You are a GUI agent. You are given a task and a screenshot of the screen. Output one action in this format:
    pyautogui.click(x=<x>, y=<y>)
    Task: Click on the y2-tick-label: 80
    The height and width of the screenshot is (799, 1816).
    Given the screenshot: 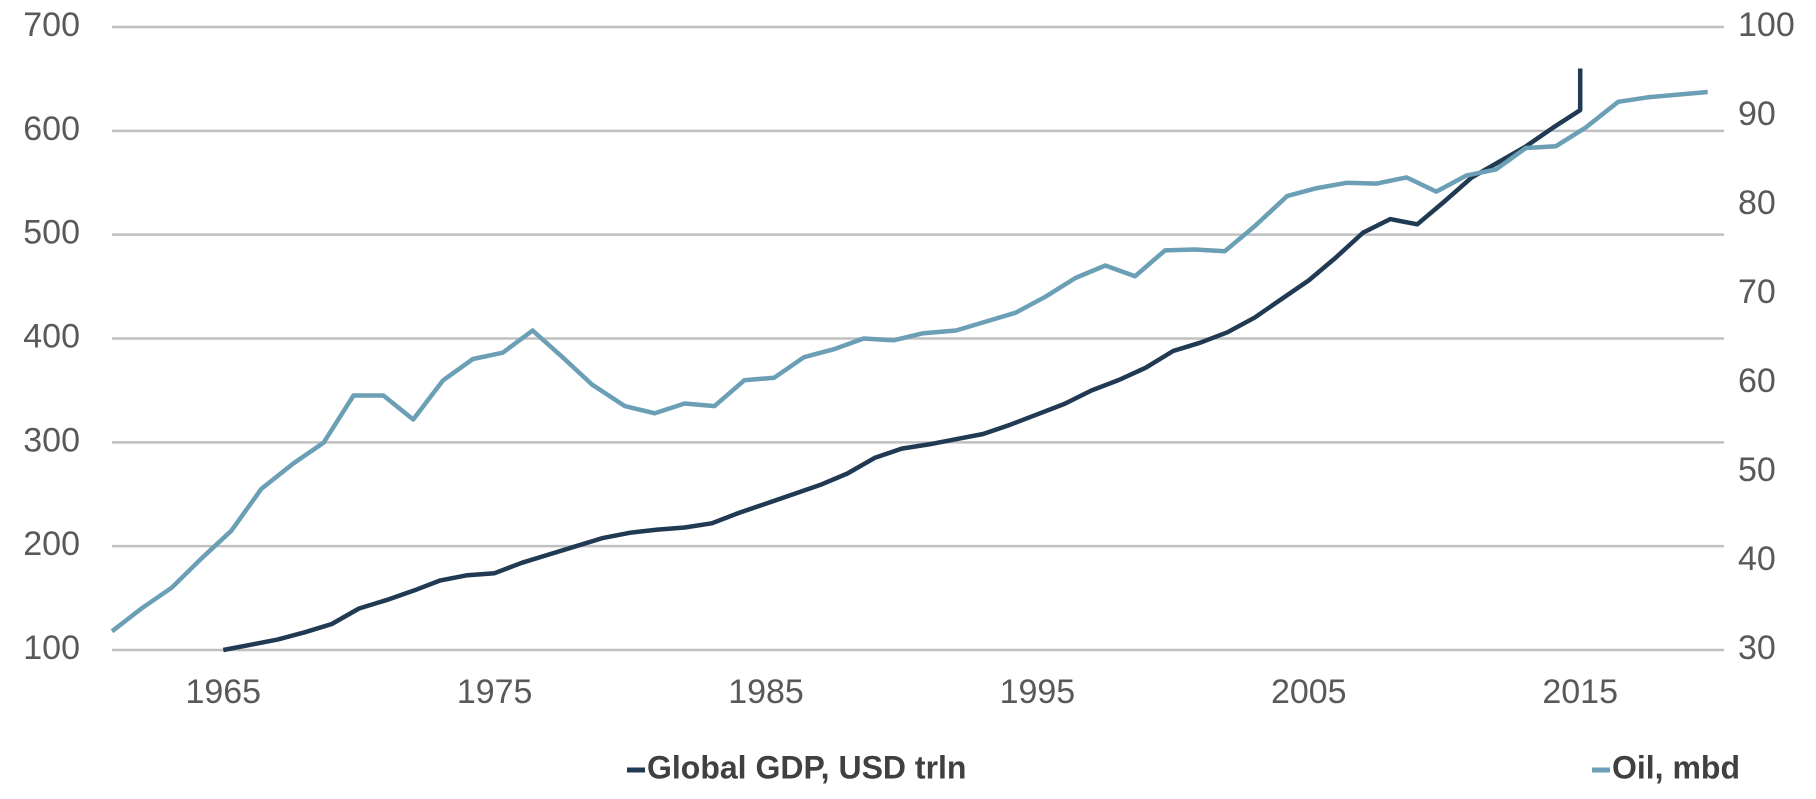 What is the action you would take?
    pyautogui.click(x=1757, y=203)
    